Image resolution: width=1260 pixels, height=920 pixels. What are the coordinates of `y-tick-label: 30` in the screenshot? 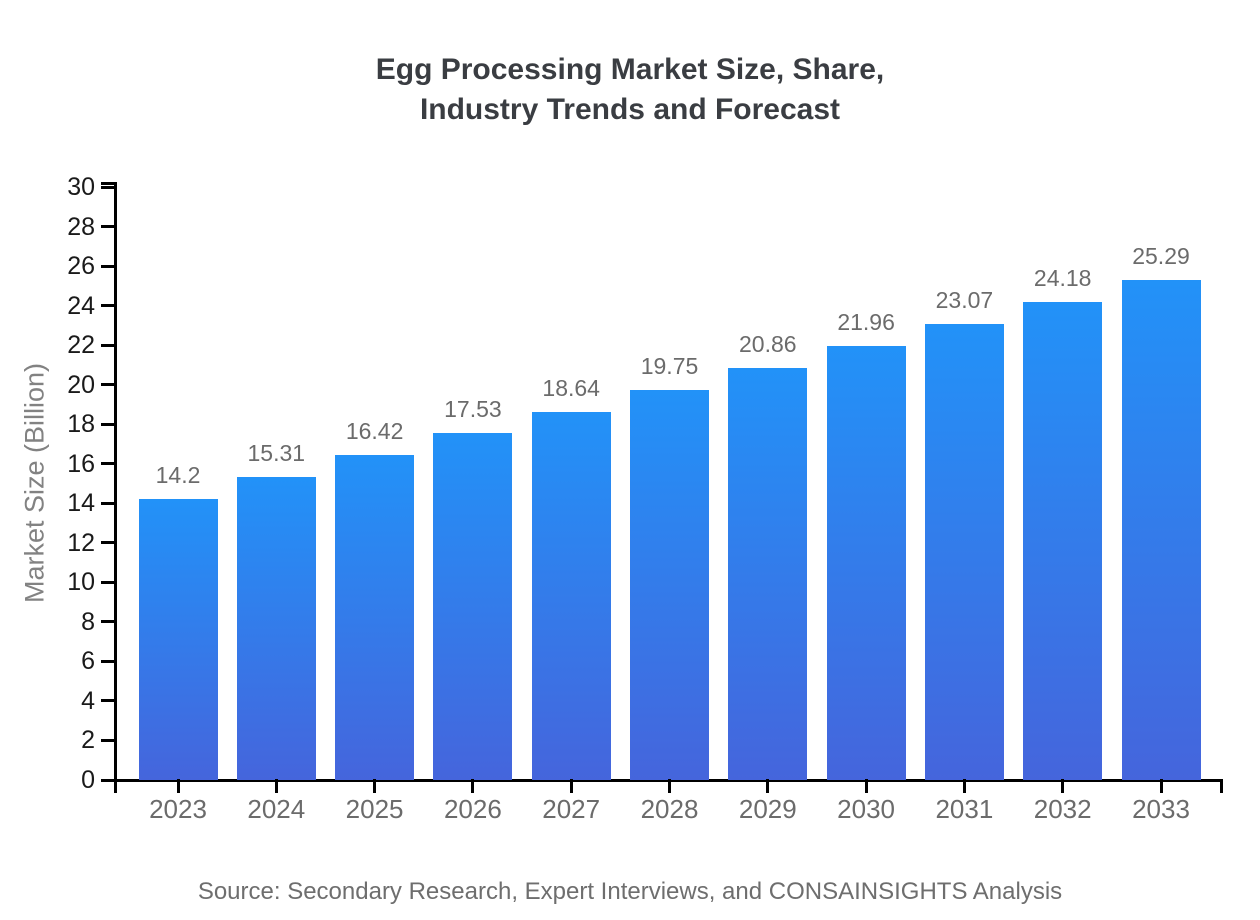 It's located at (81, 187).